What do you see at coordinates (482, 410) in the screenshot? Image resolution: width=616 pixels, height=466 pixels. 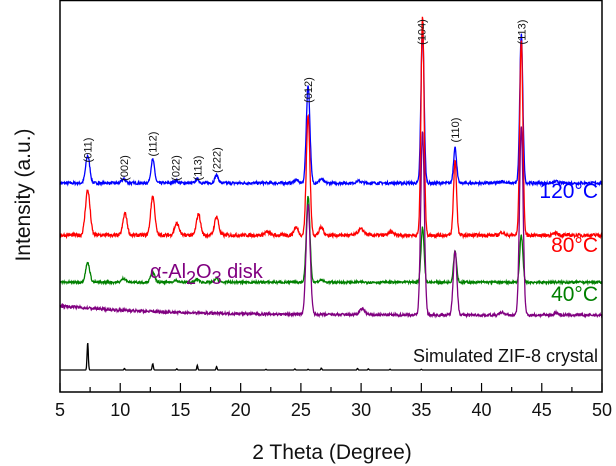 I see `x-tick-label: 40` at bounding box center [482, 410].